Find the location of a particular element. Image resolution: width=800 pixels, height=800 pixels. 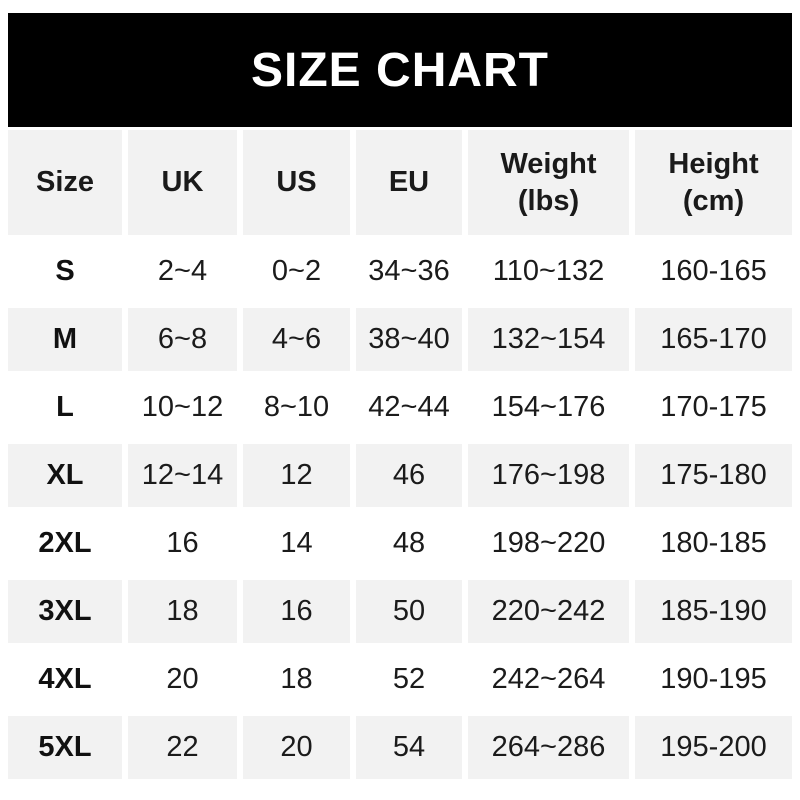

column-header-height: Height (cm) is located at coordinates (713, 182).